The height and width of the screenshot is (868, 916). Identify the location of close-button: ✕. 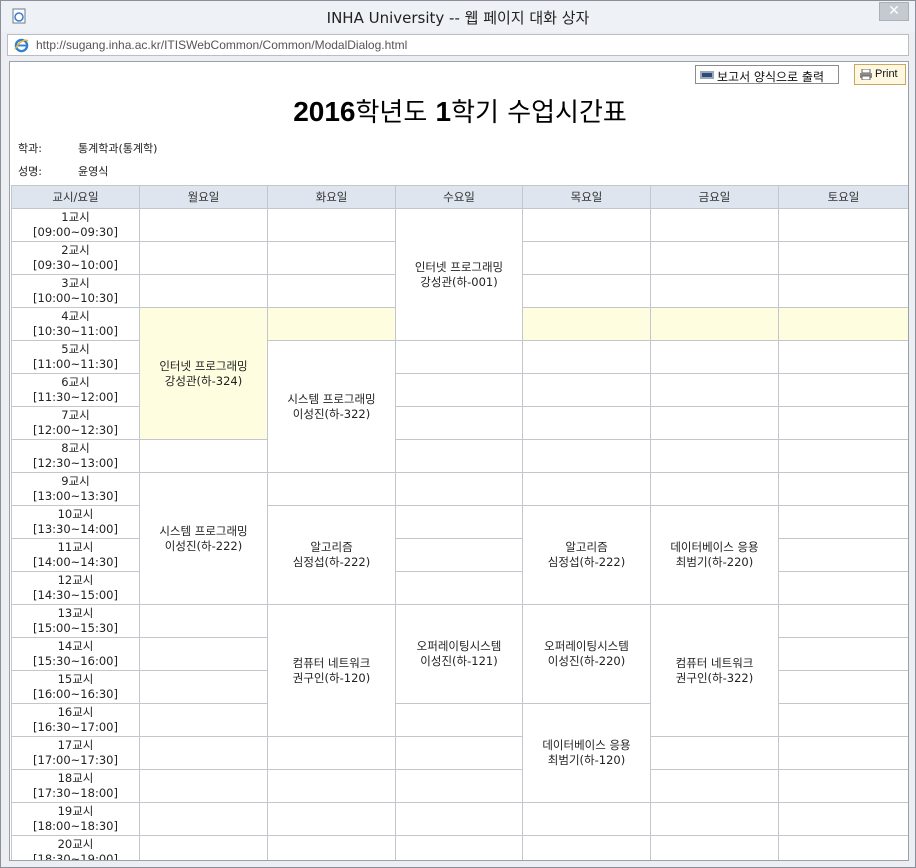
(894, 11).